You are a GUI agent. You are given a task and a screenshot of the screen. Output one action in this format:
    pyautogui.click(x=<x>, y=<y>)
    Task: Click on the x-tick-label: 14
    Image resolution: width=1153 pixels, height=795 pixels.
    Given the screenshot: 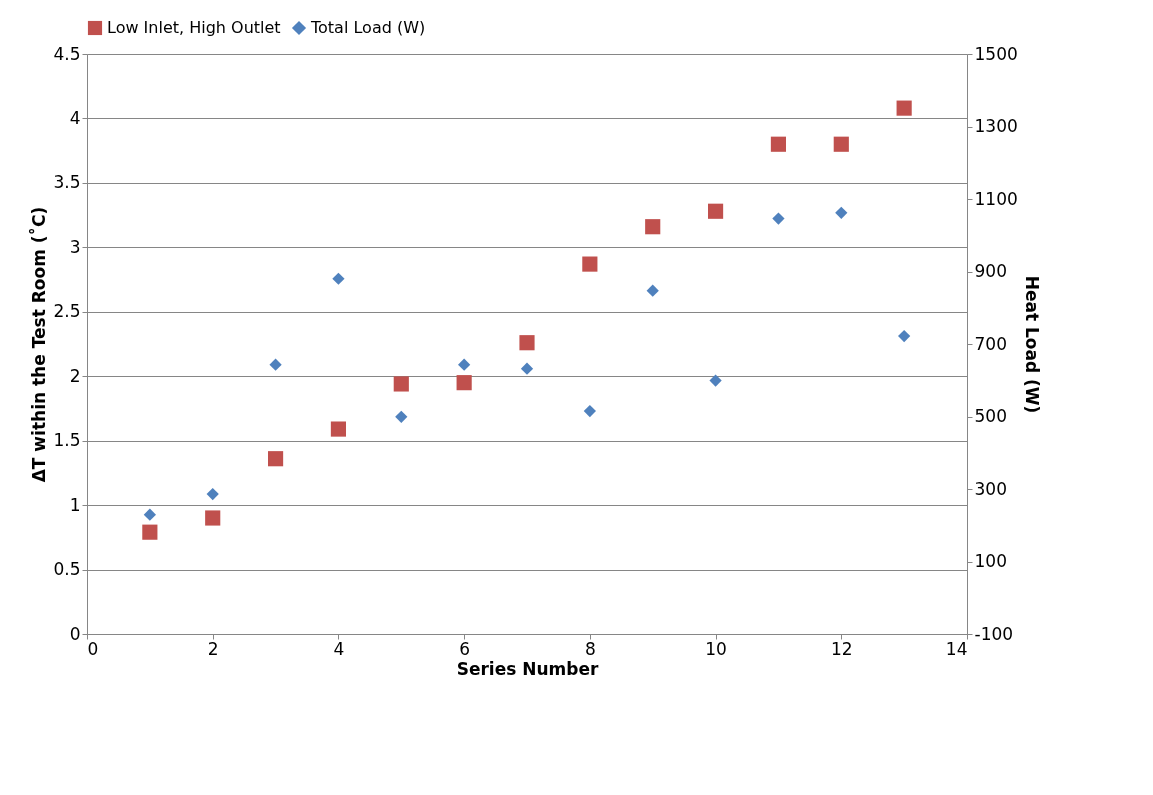 What is the action you would take?
    pyautogui.click(x=956, y=648)
    